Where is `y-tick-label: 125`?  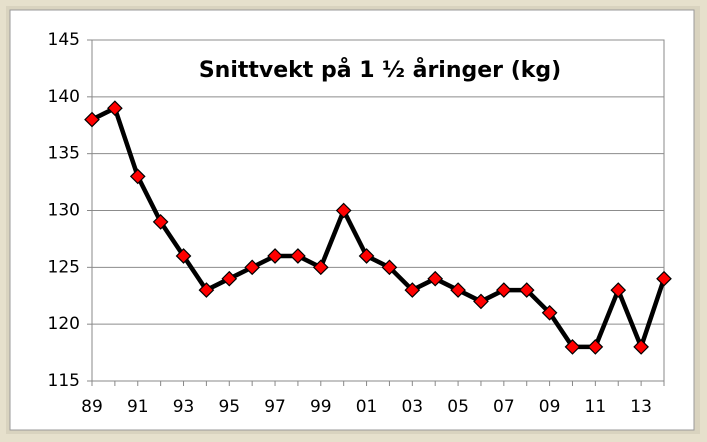
y-tick-label: 125 is located at coordinates (64, 267).